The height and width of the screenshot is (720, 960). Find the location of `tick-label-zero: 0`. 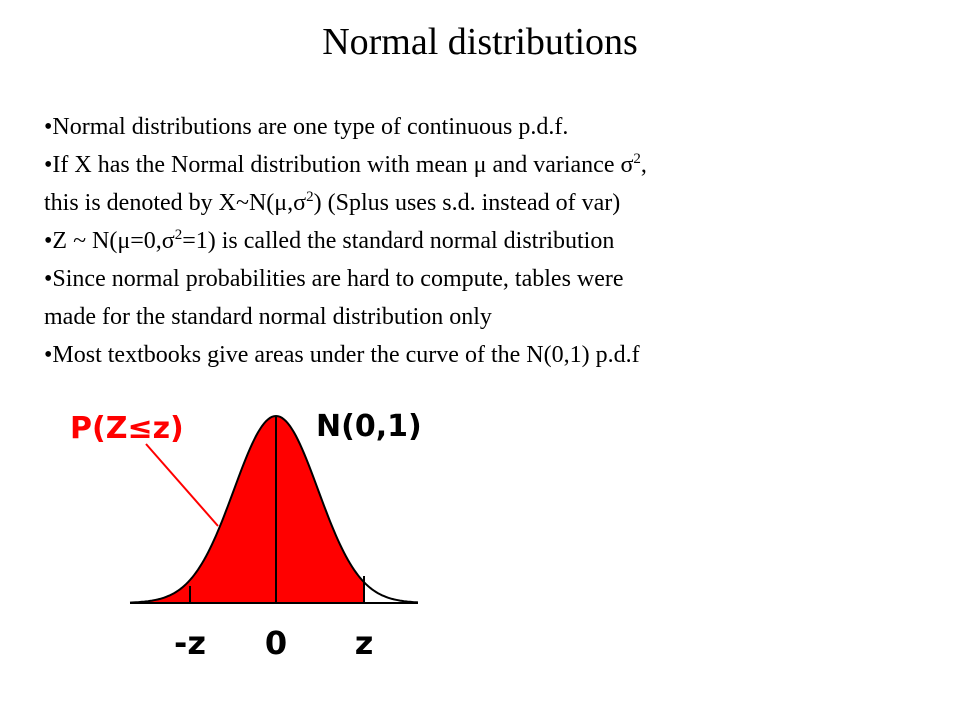

tick-label-zero: 0 is located at coordinates (276, 643).